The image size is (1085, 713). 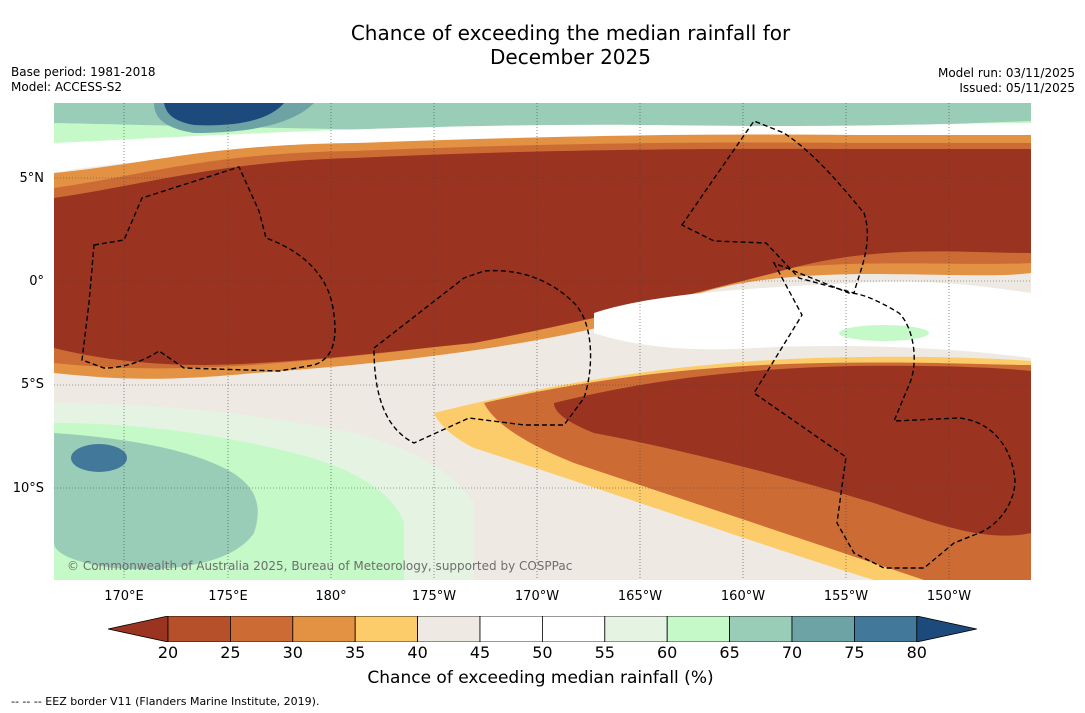 What do you see at coordinates (537, 596) in the screenshot?
I see `lon-label-170w: 170°W` at bounding box center [537, 596].